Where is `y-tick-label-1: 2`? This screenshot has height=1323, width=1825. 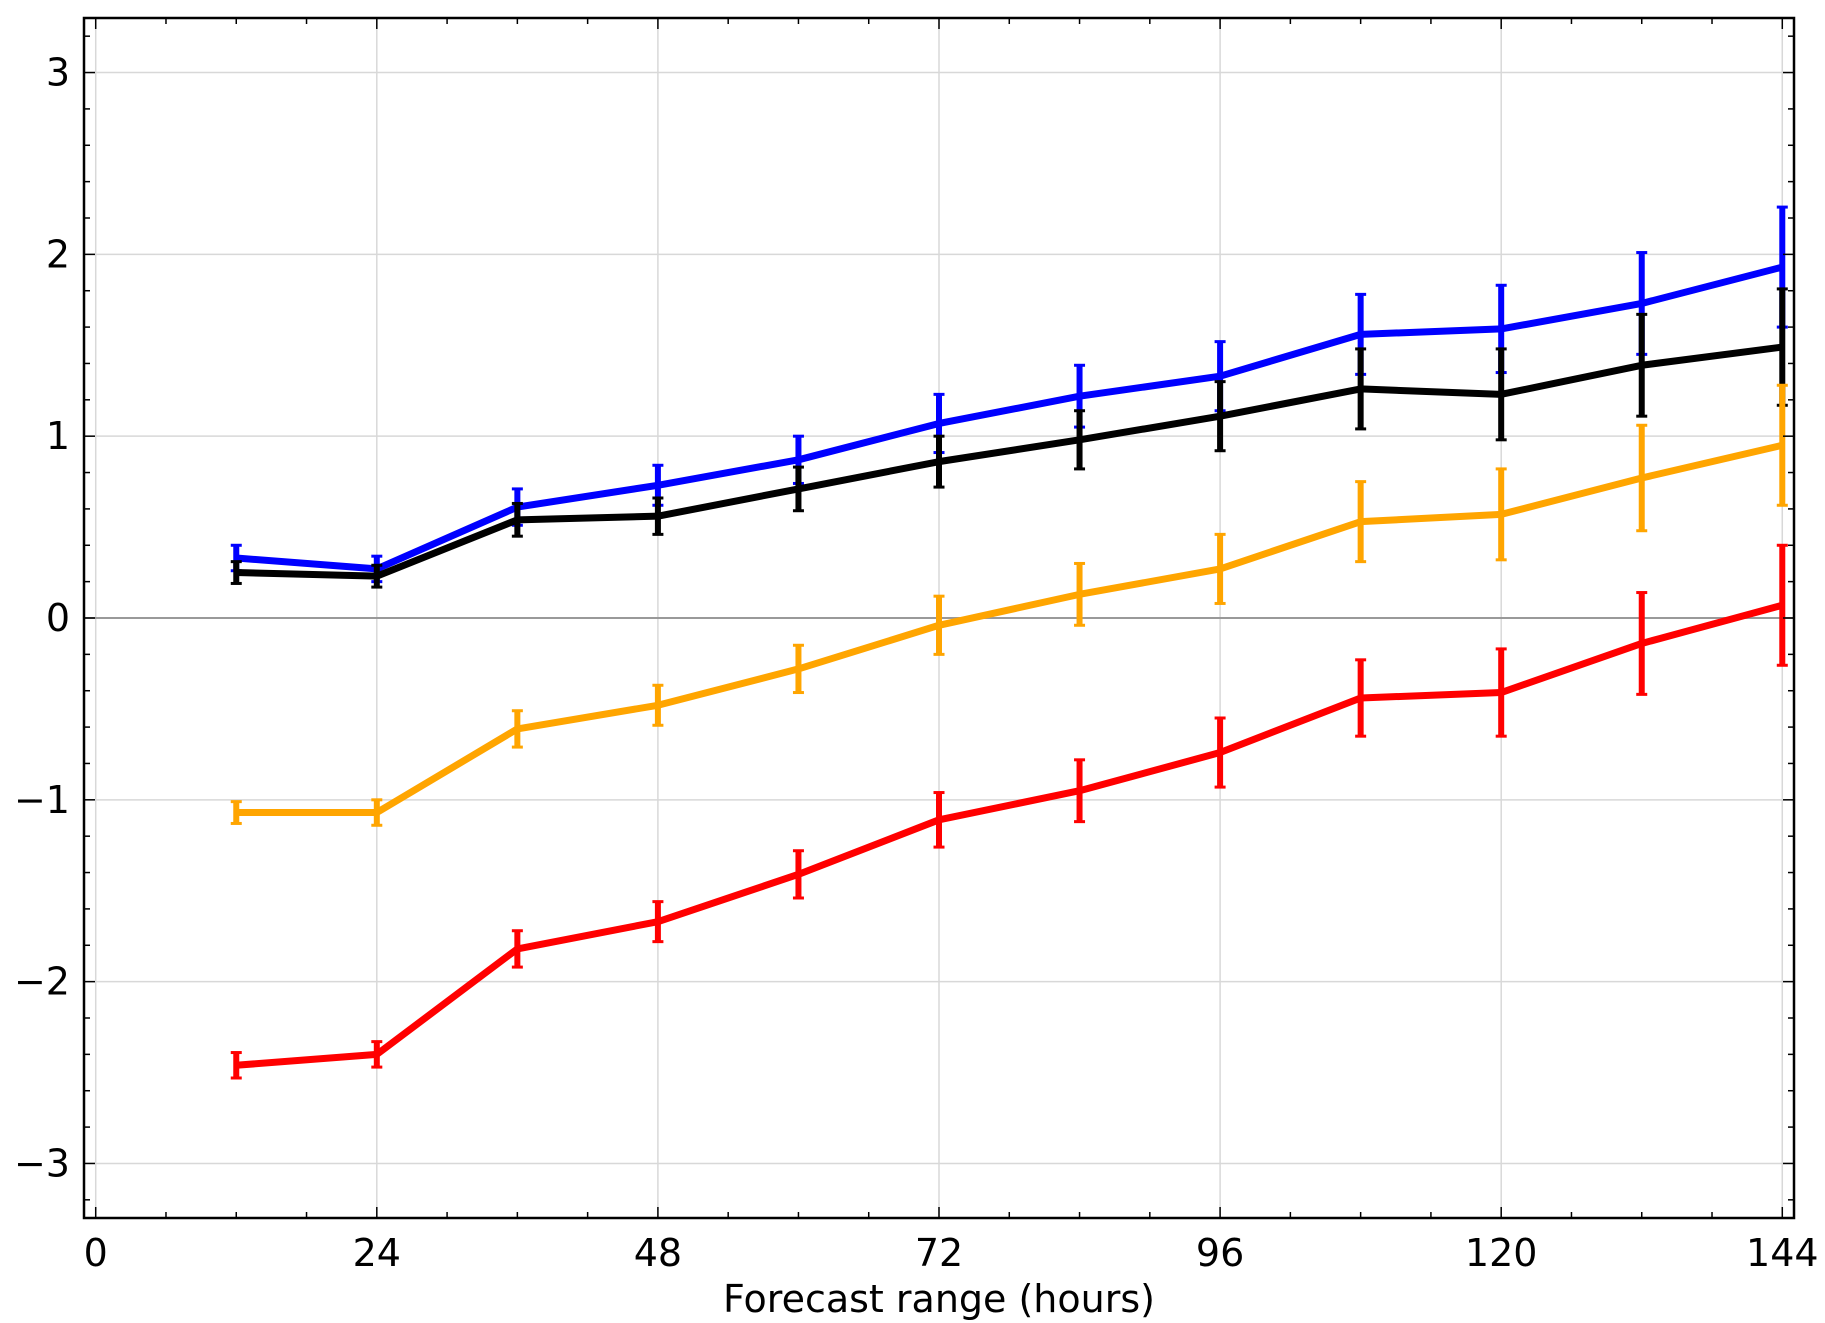 y-tick-label-1: 2 is located at coordinates (58, 254).